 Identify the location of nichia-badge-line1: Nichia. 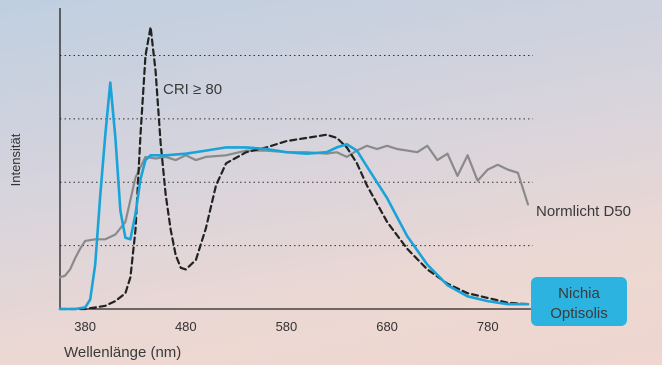
(579, 293).